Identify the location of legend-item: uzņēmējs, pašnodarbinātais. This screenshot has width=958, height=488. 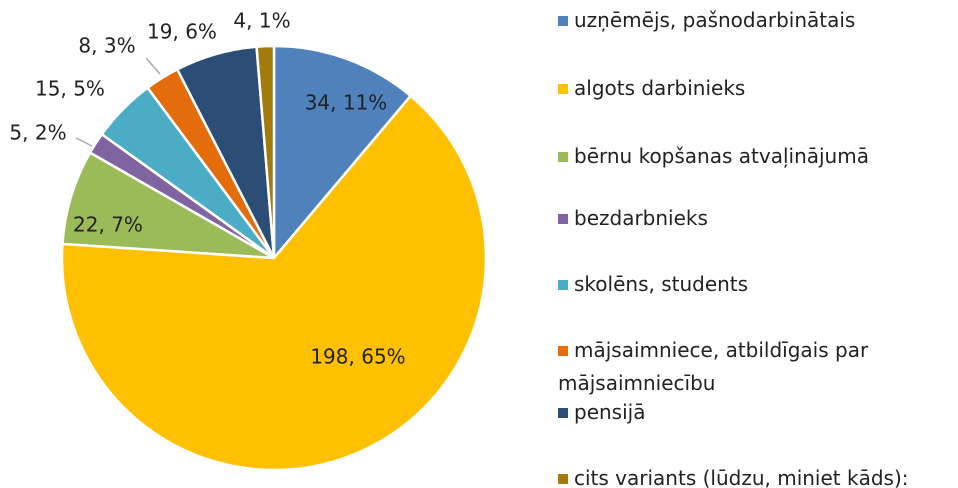
(750, 20).